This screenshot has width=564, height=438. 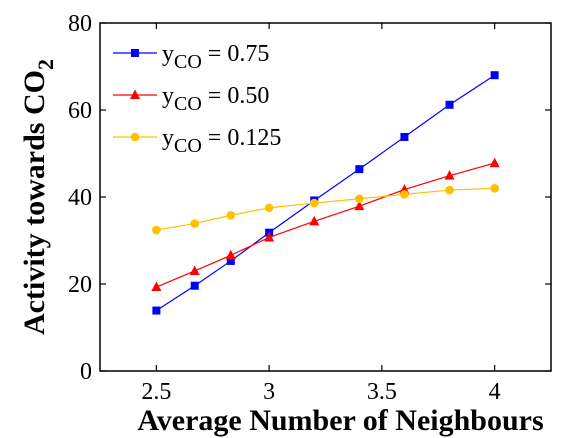 I want to click on y-axis-label-subscript: 2, so click(x=45, y=64).